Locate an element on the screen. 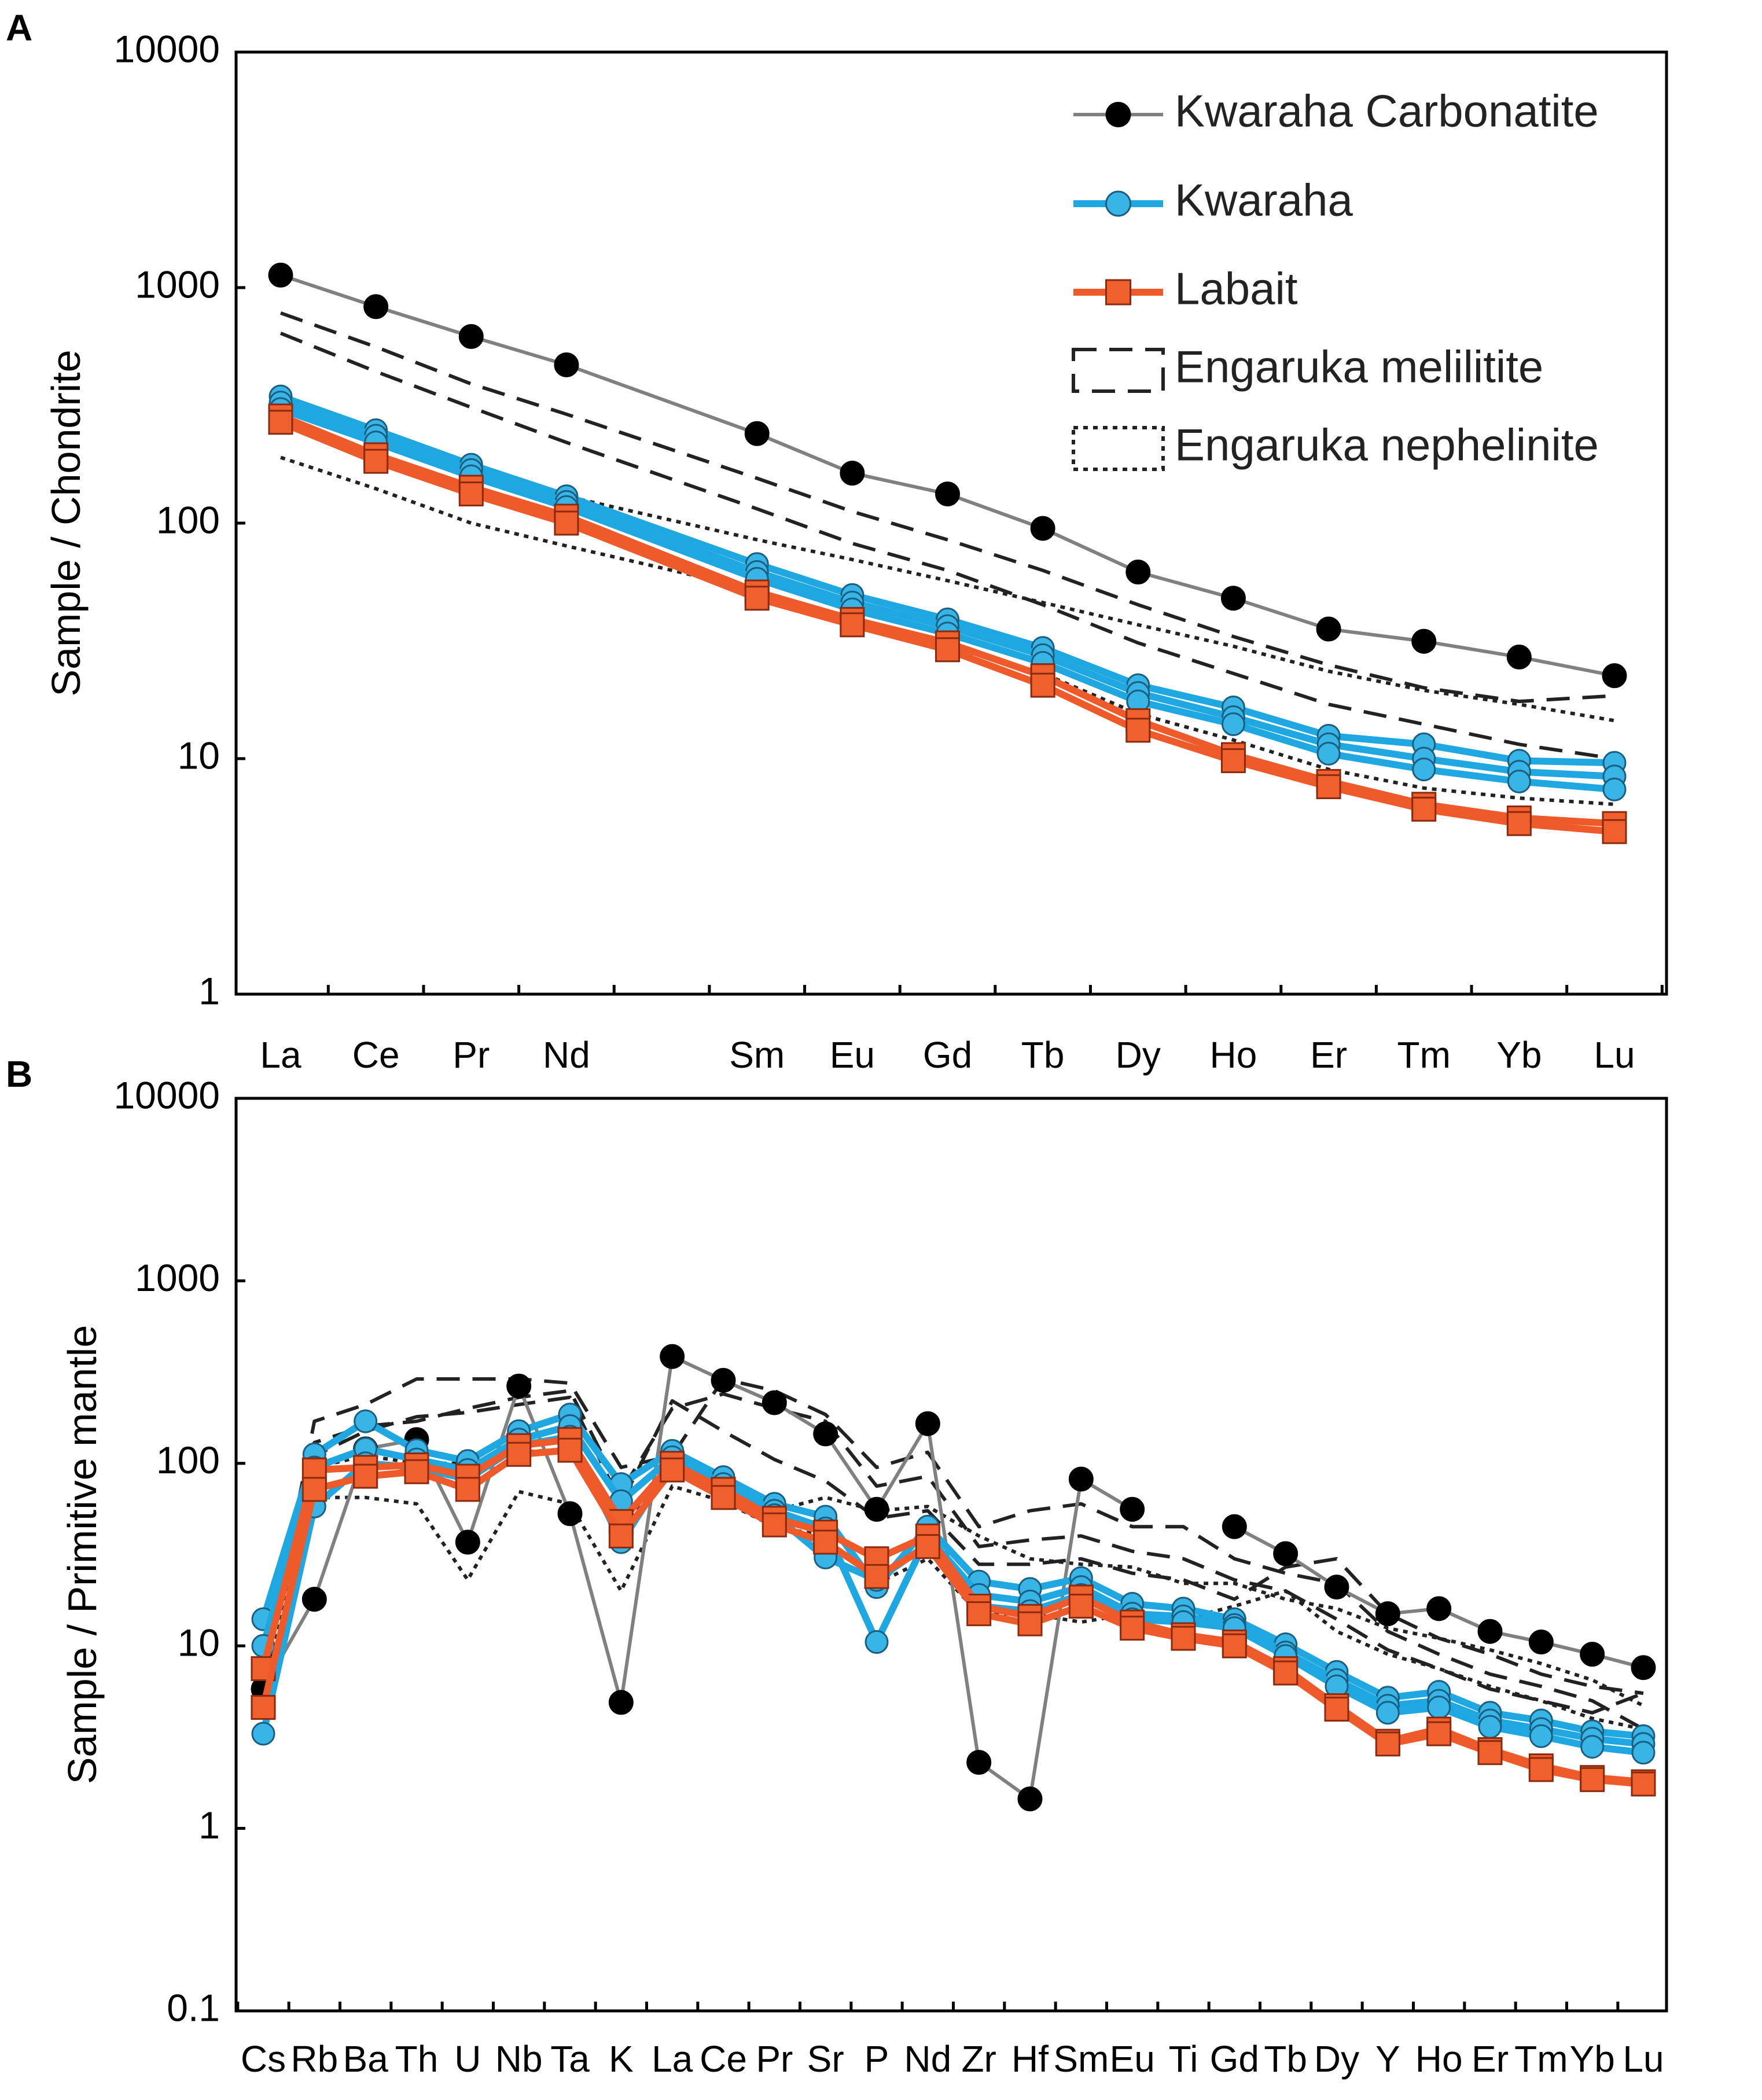 This screenshot has width=1762, height=2100. x-tick-label: Pr is located at coordinates (775, 2059).